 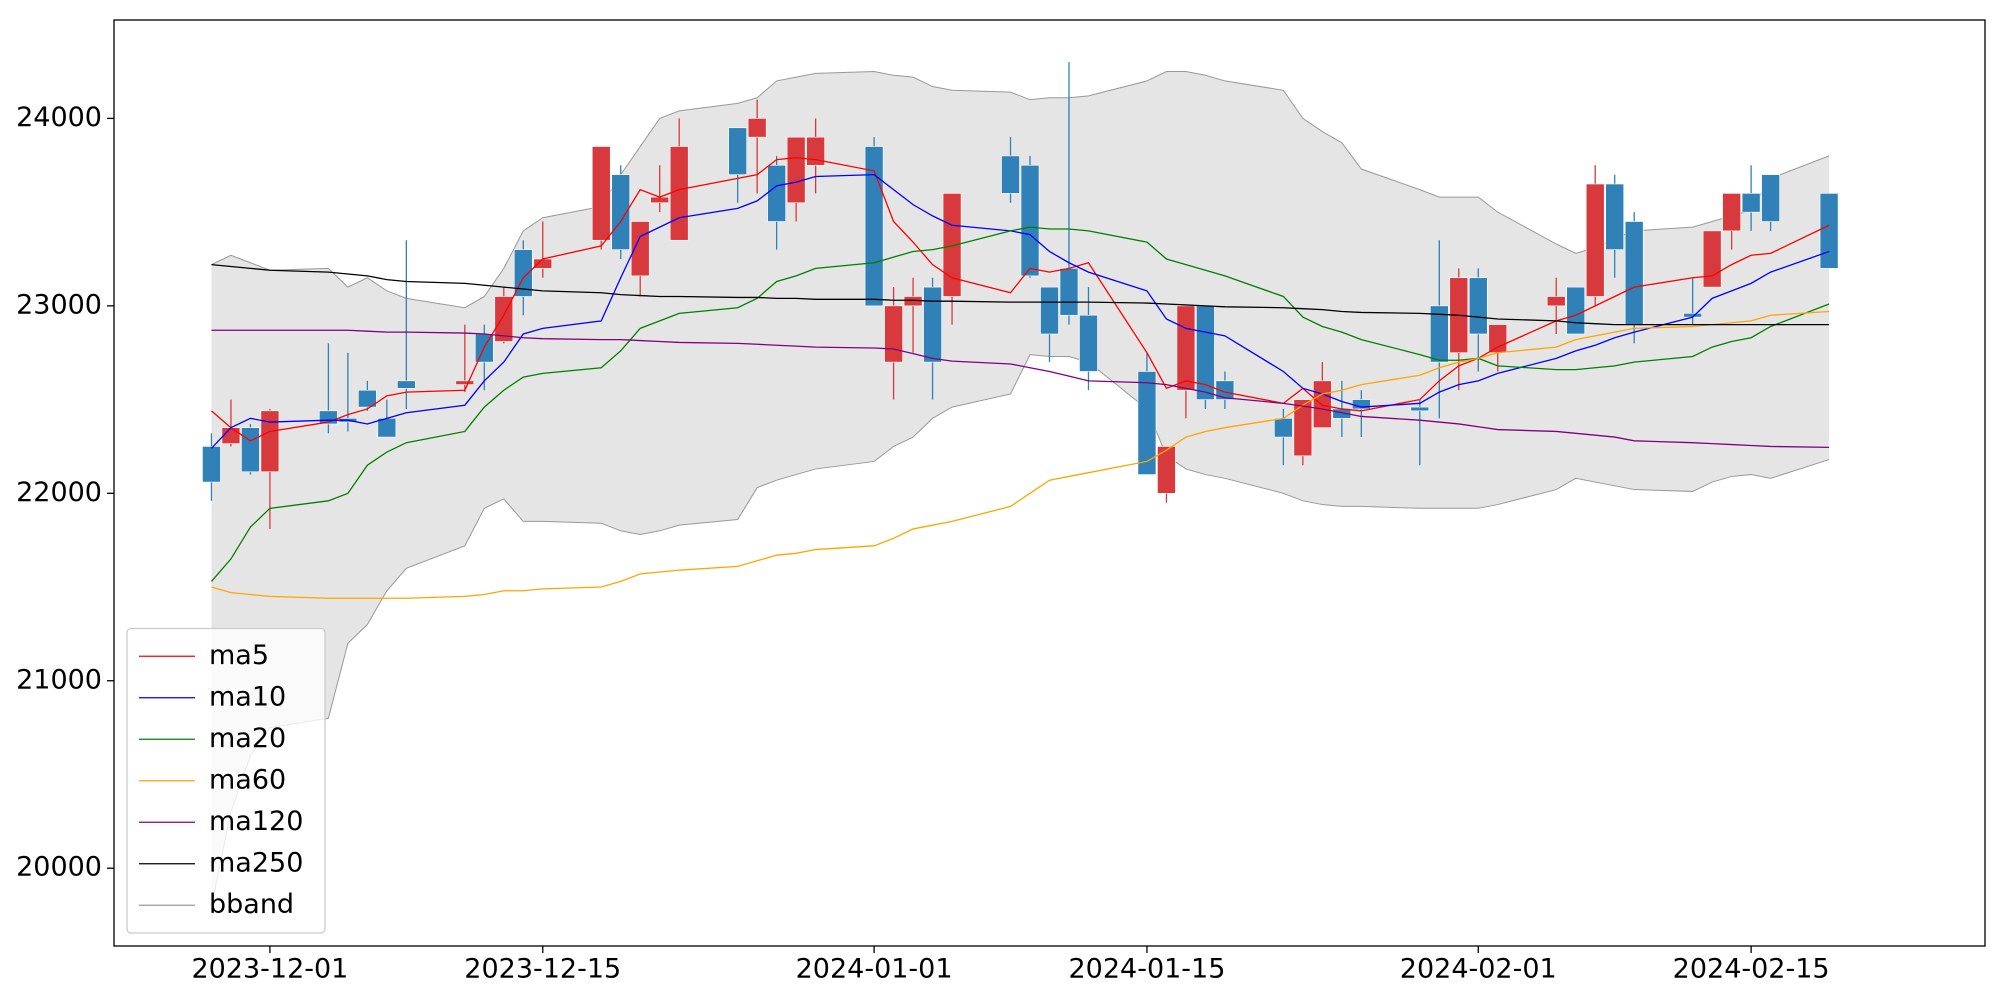 I want to click on y-tick-label: 22000, so click(x=59, y=492).